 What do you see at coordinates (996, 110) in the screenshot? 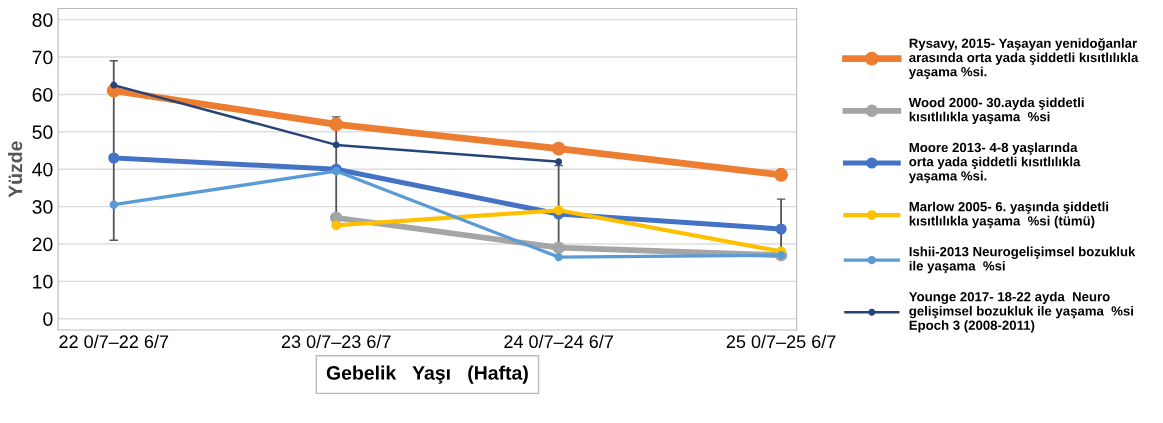
I see `legend-label: Wood 2000- 30.ayda şiddetli kısıtlılıkla yaşama %si` at bounding box center [996, 110].